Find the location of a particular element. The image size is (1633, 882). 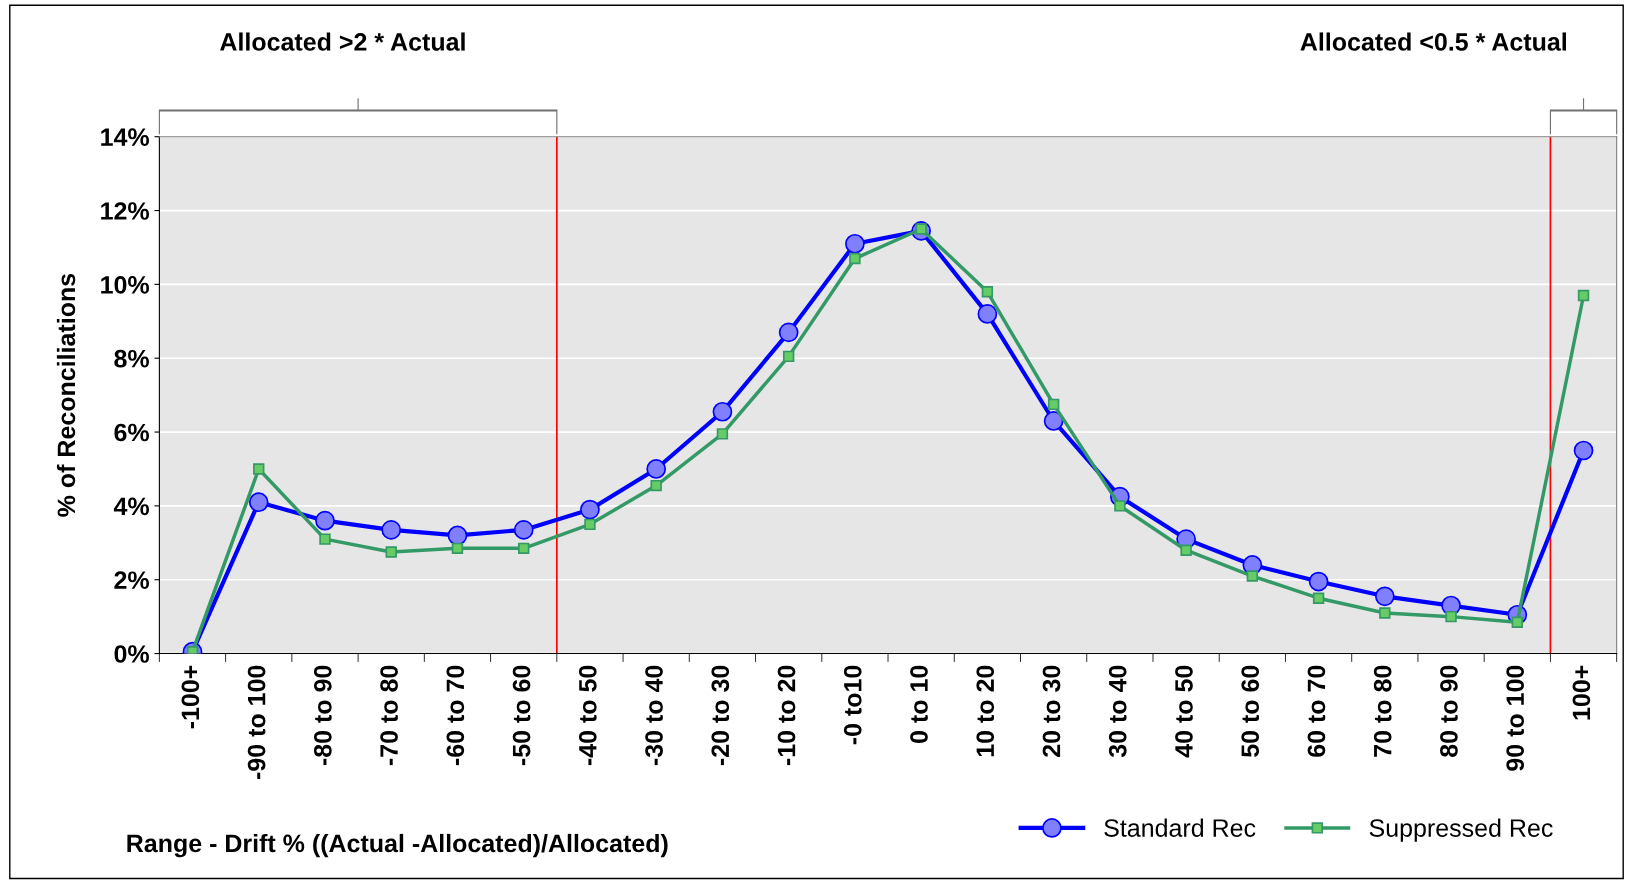

y-tick-label: 4% is located at coordinates (131, 506).